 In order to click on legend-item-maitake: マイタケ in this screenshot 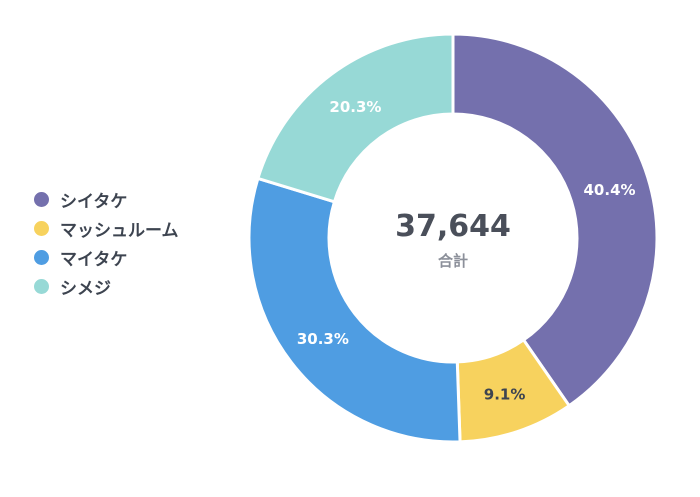, I will do `click(106, 257)`.